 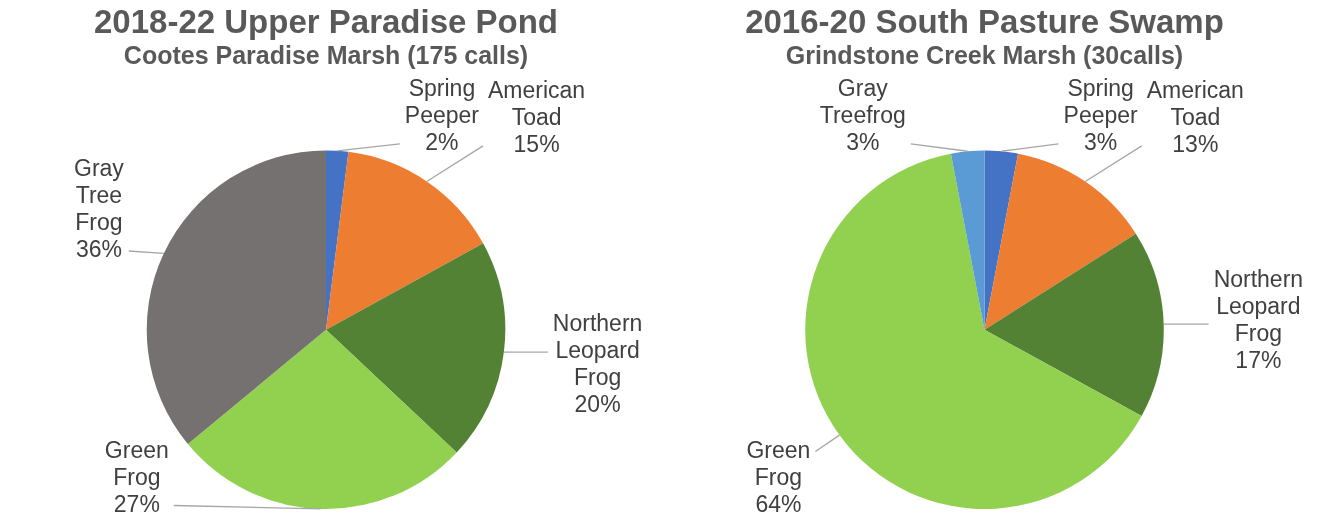 What do you see at coordinates (99, 195) in the screenshot?
I see `slice-label: Gray Tree Frog` at bounding box center [99, 195].